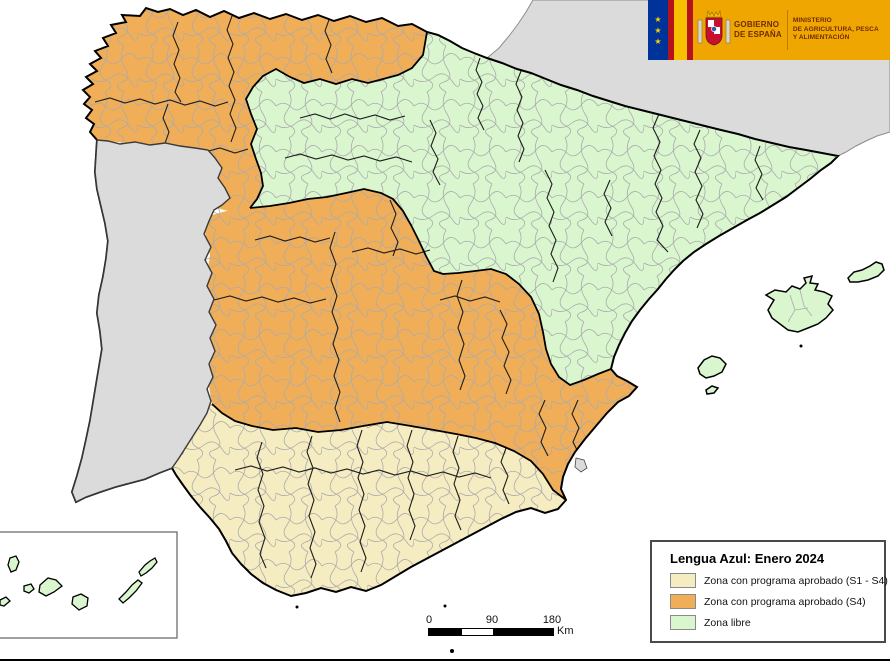  I want to click on legend-swatch-s1s4, so click(683, 580).